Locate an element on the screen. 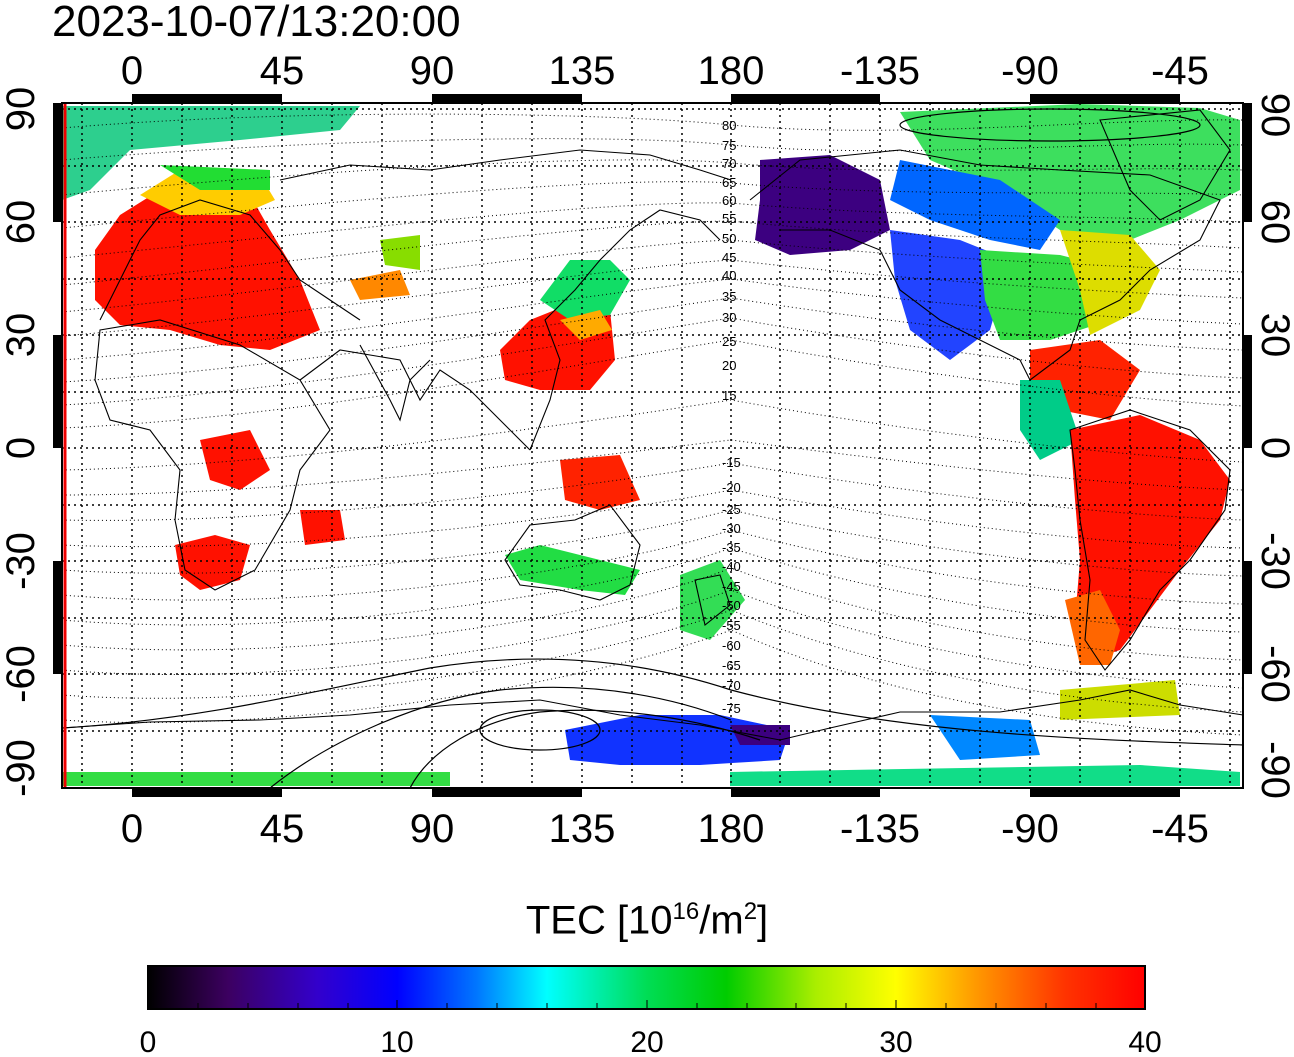  tec-region-central-asia is located at coordinates (380, 285).